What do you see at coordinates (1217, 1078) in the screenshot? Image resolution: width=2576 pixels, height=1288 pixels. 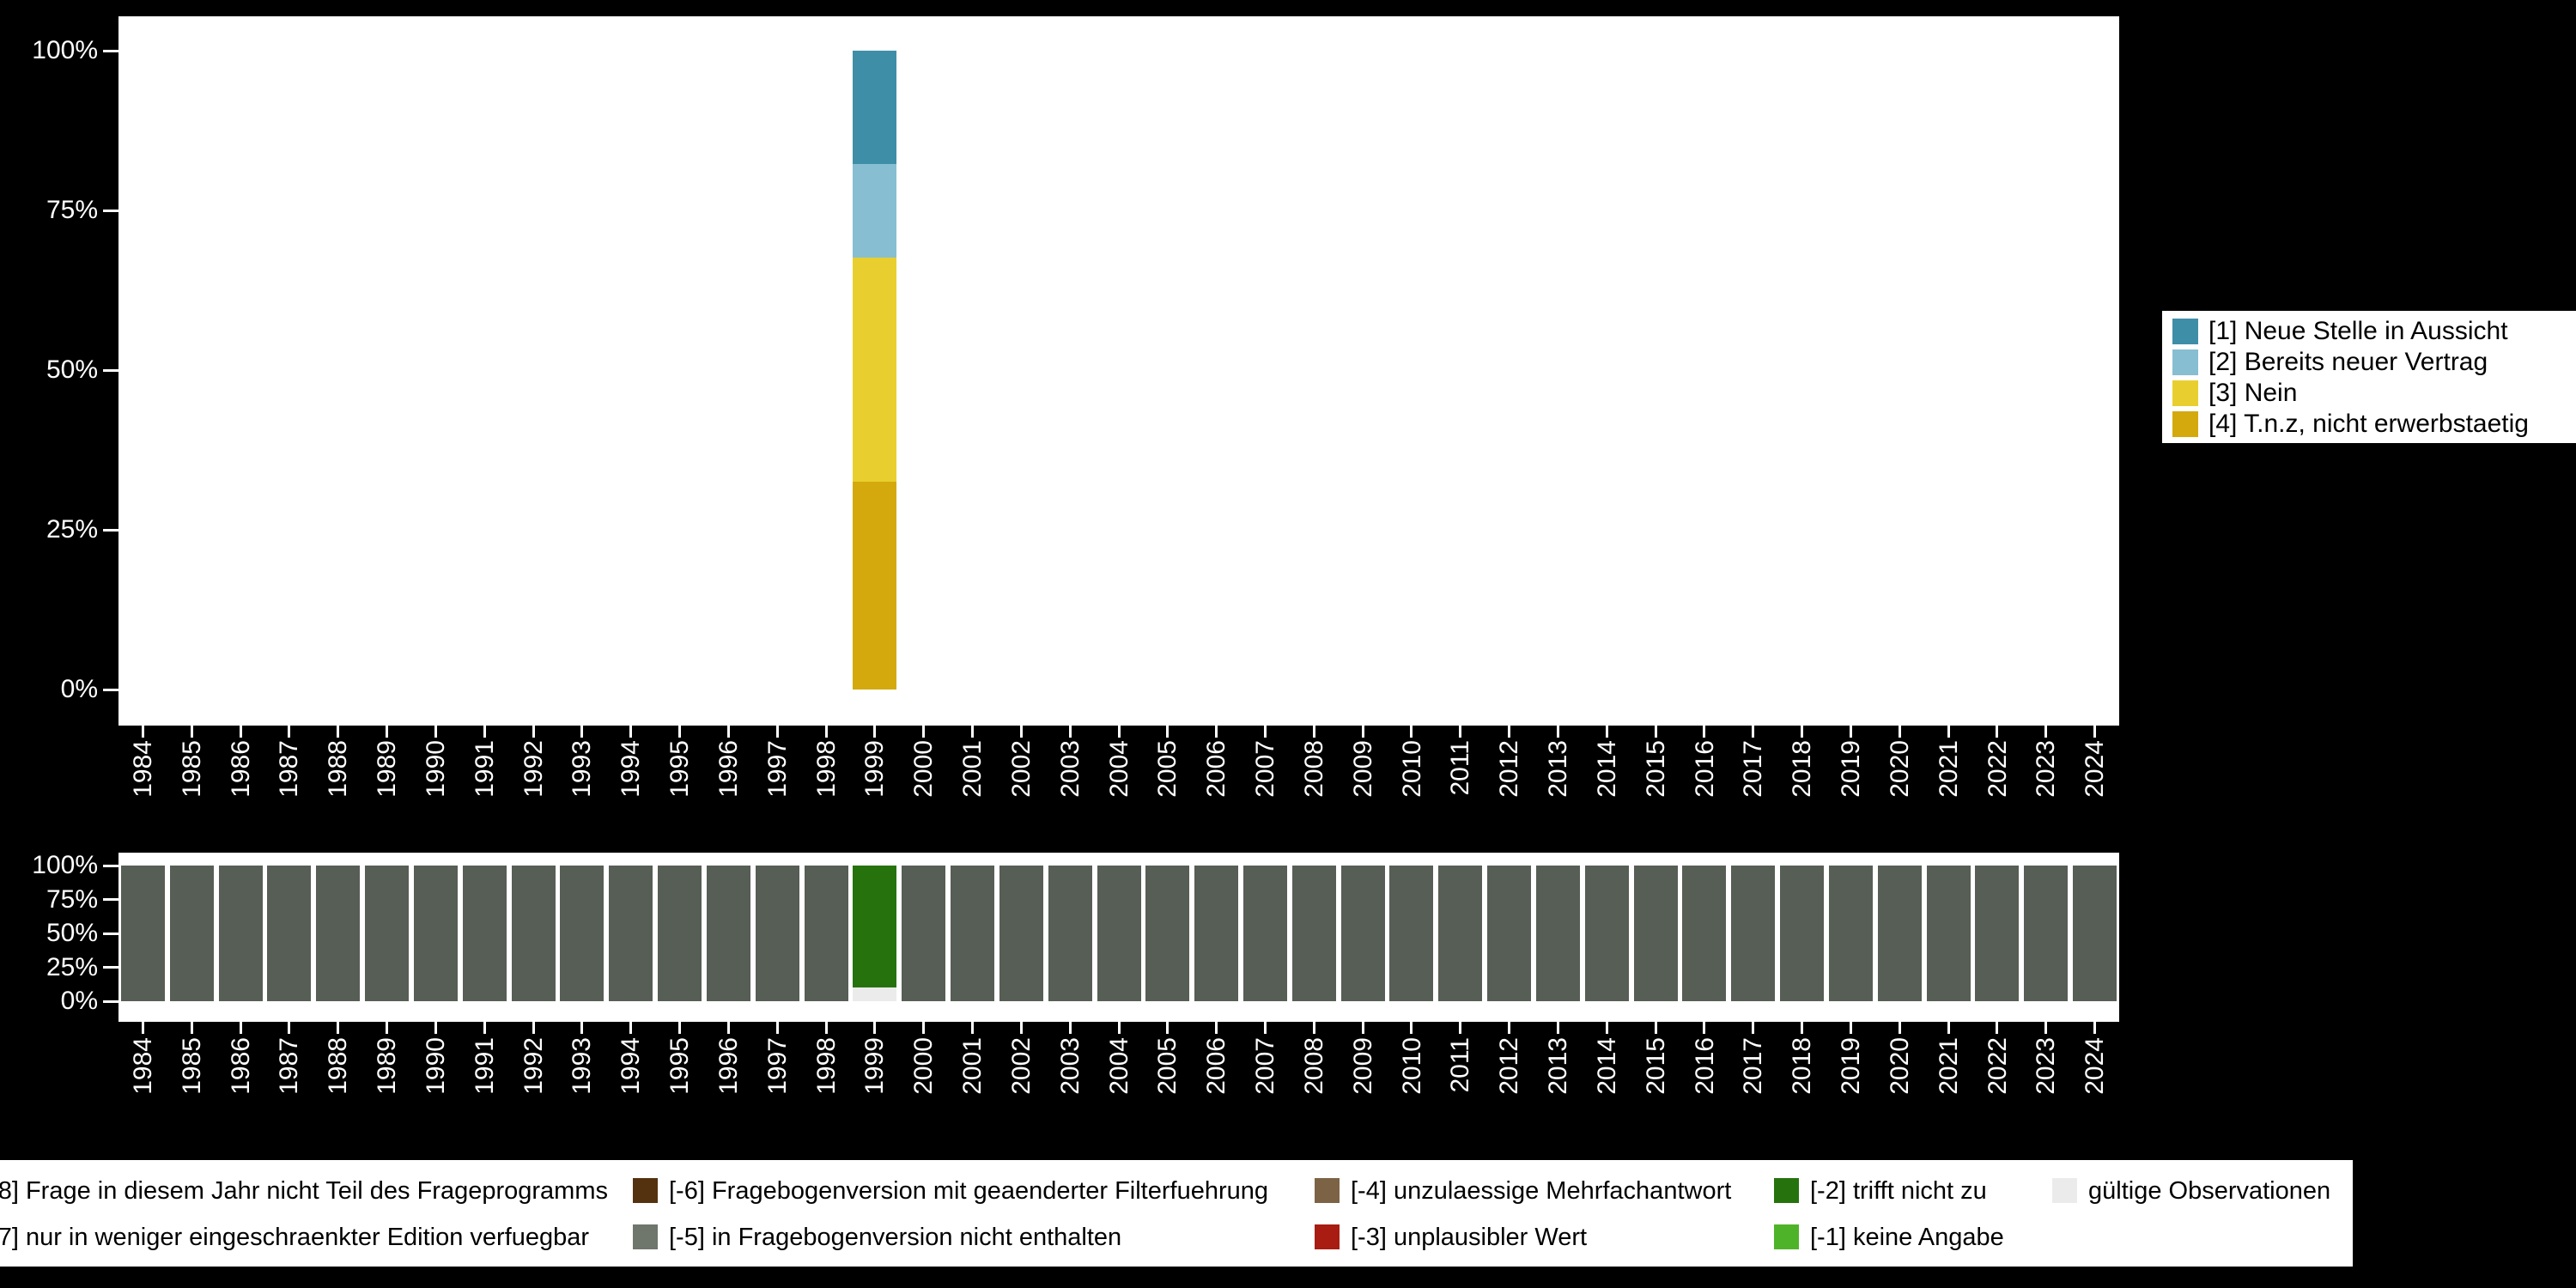 I see `x-axis-year-label: 2006` at bounding box center [1217, 1078].